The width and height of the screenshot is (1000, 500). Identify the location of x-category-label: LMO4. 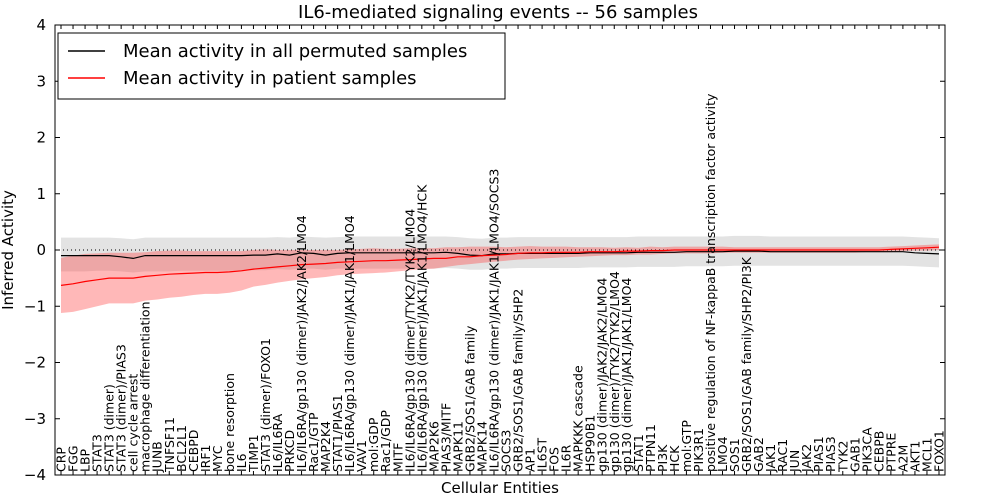
(722, 454).